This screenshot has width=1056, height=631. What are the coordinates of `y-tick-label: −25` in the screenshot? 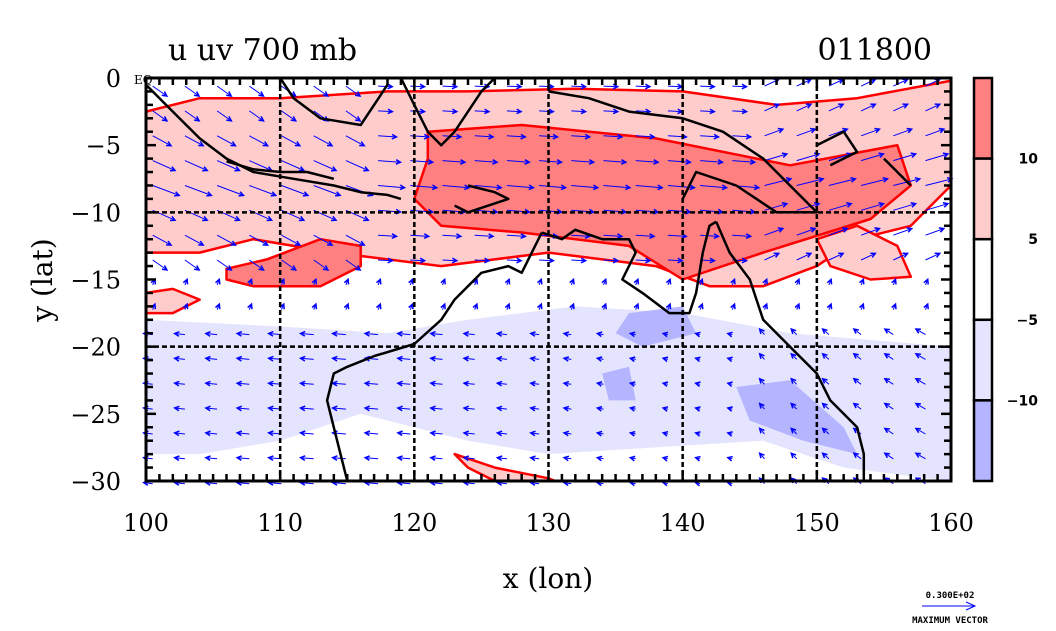 It's located at (95, 415).